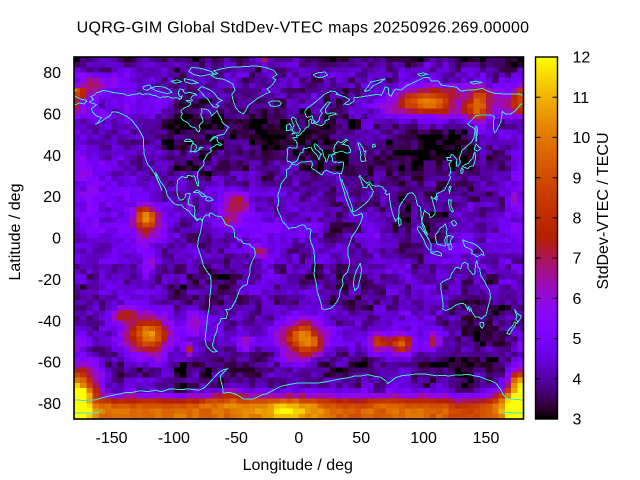 This screenshot has width=640, height=480. I want to click on svg-text: -100, so click(174, 438).